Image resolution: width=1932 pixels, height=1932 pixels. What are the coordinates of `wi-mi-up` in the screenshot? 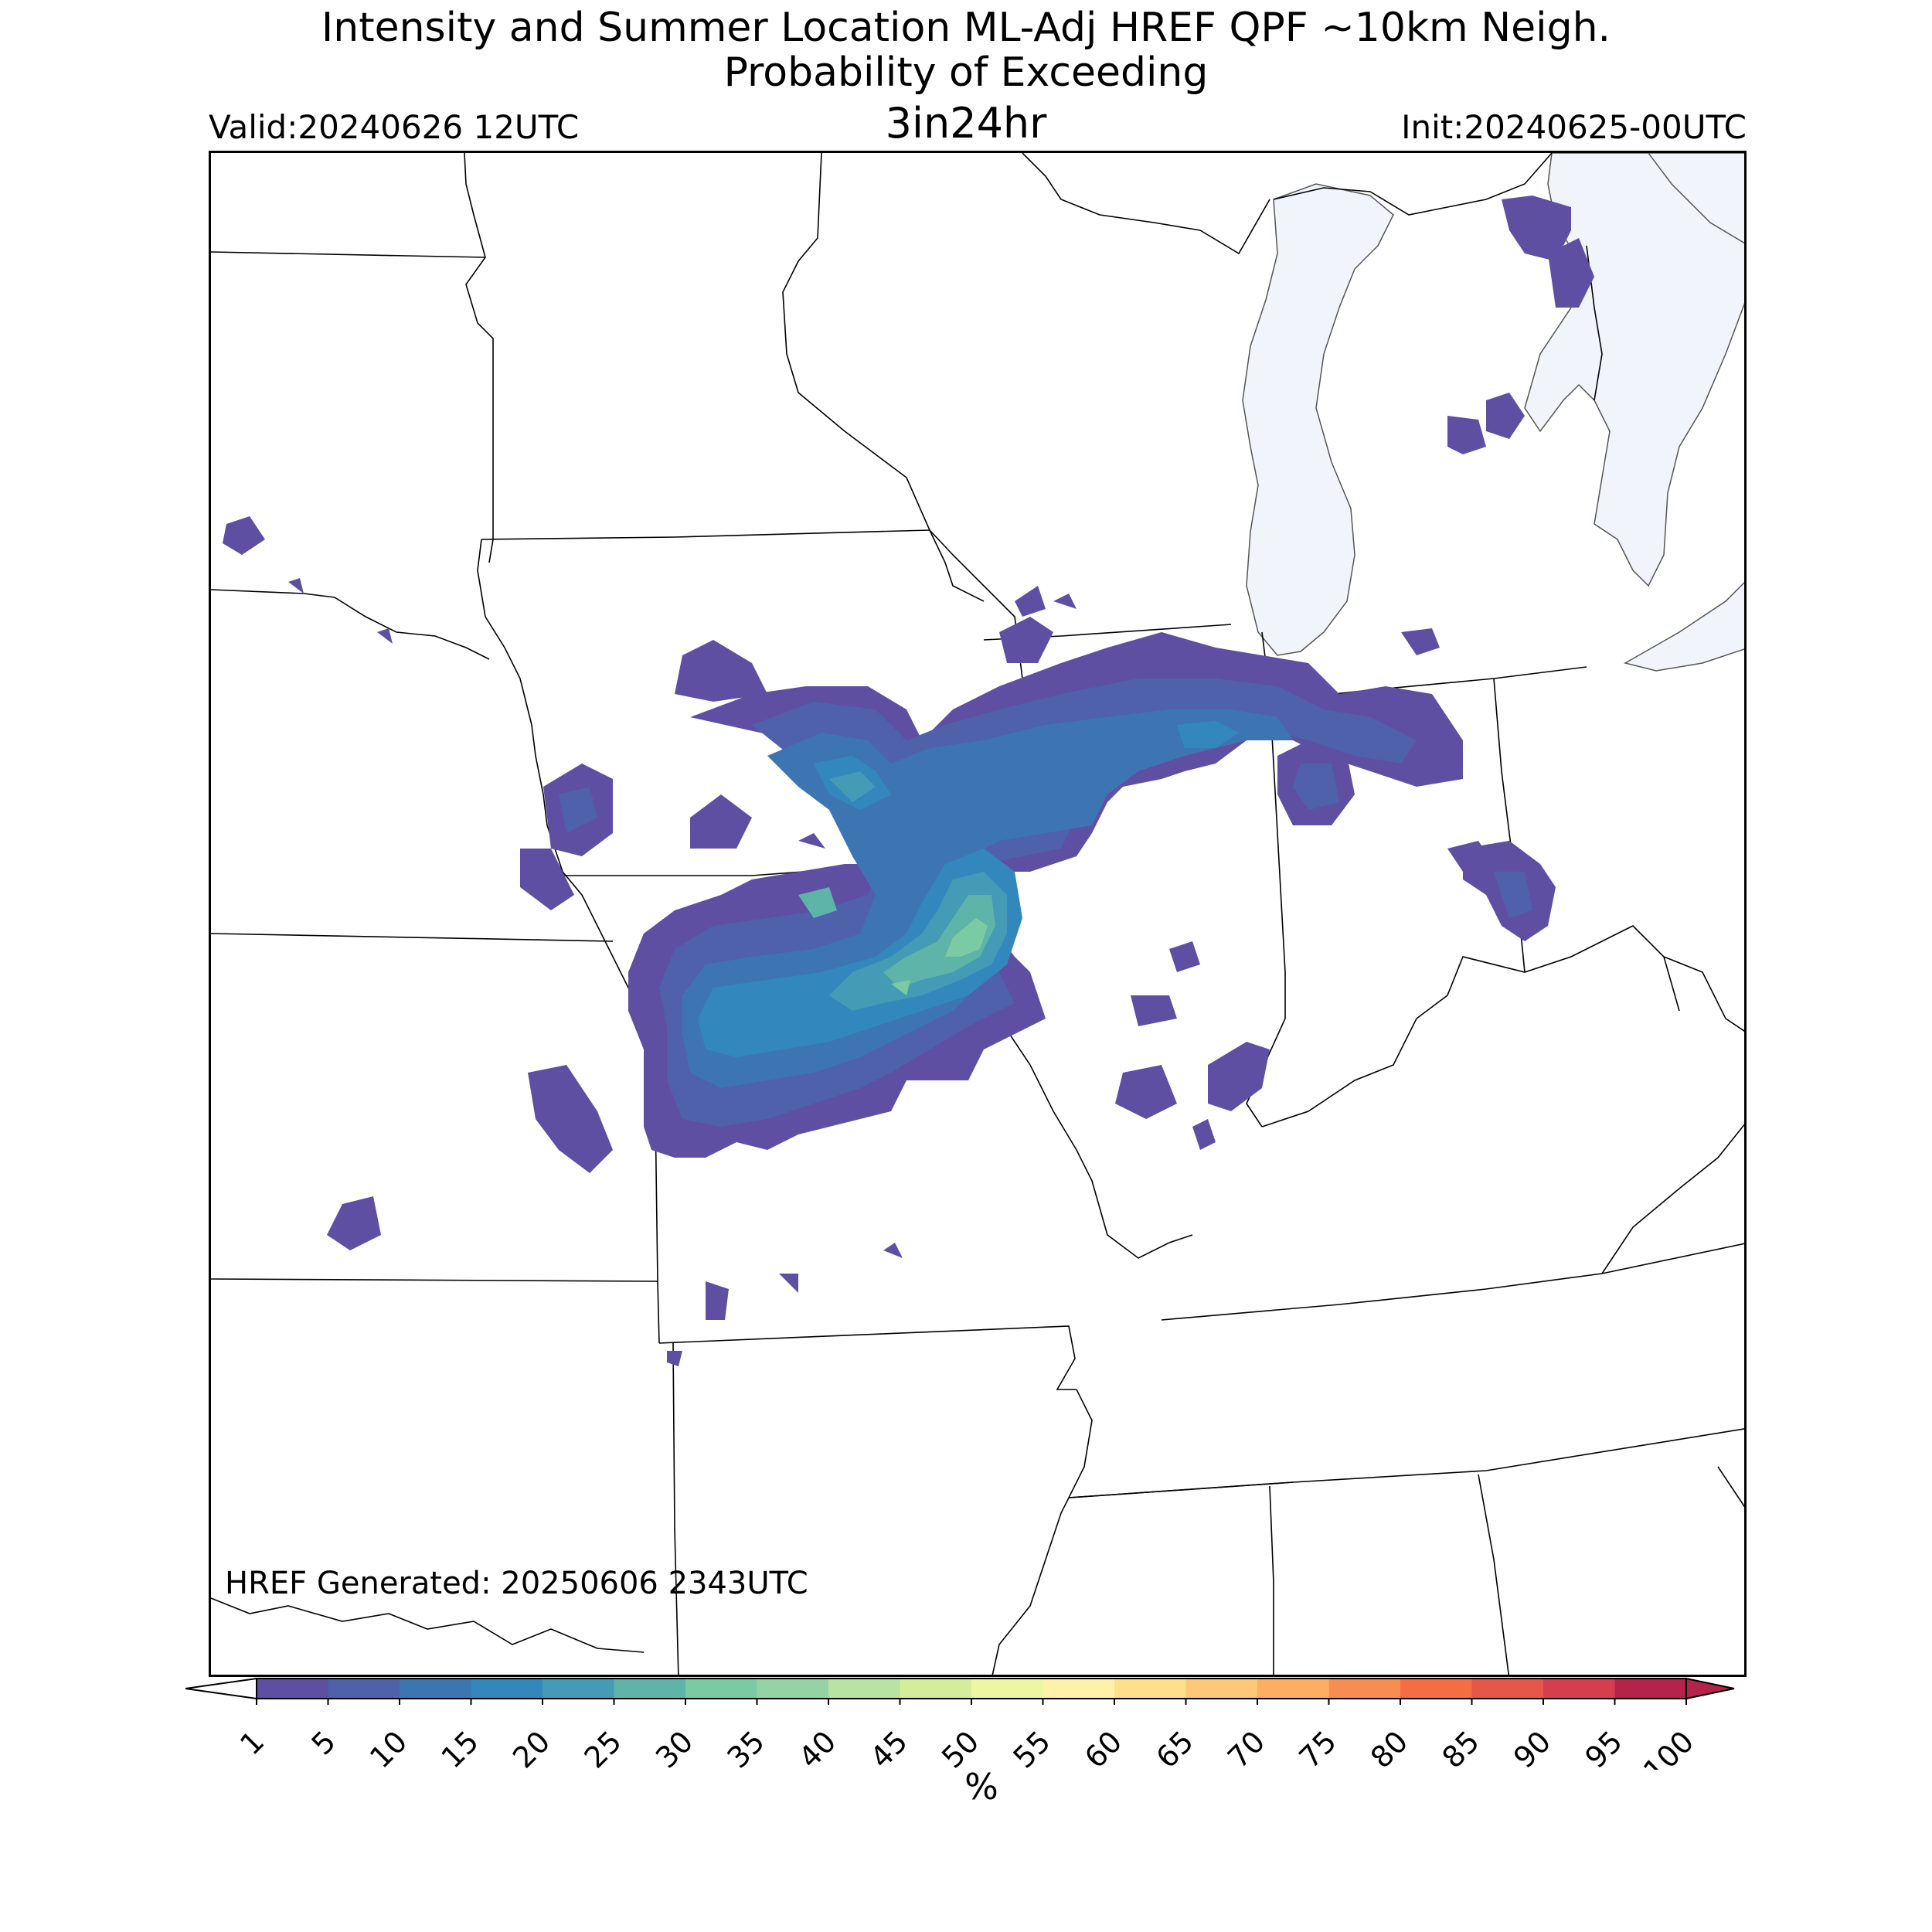 It's located at (1146, 204).